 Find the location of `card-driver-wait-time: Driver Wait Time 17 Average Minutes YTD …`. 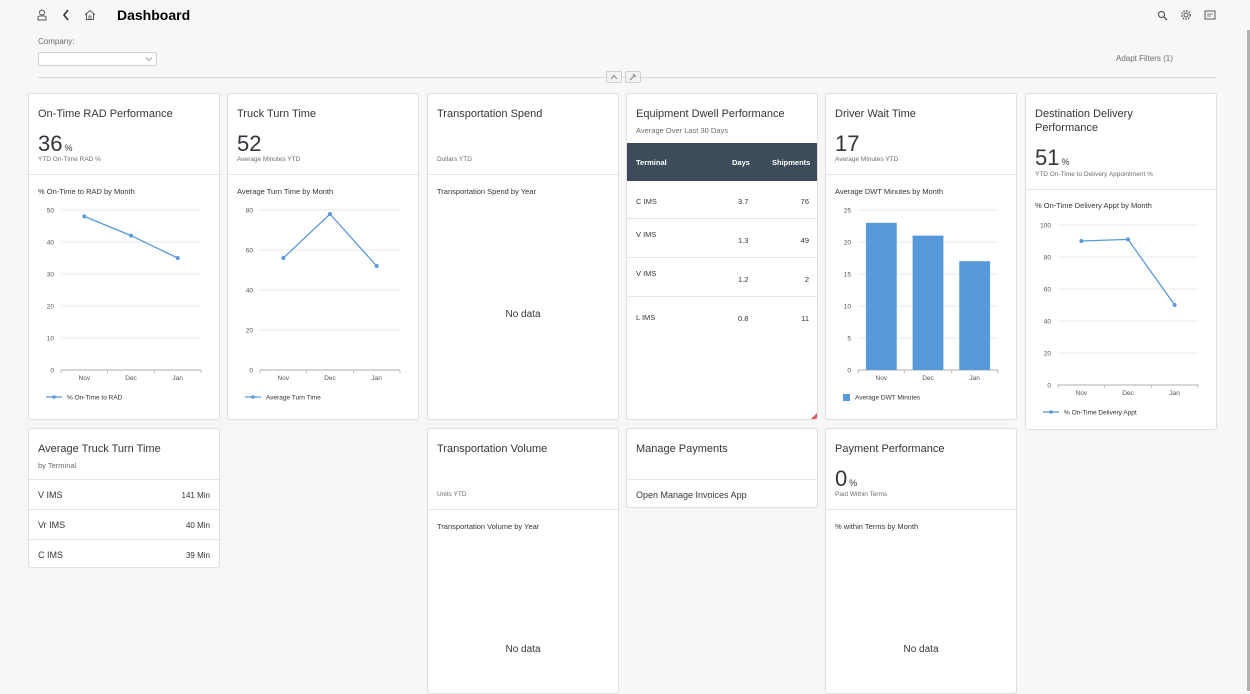

card-driver-wait-time: Driver Wait Time 17 Average Minutes YTD … is located at coordinates (921, 256).